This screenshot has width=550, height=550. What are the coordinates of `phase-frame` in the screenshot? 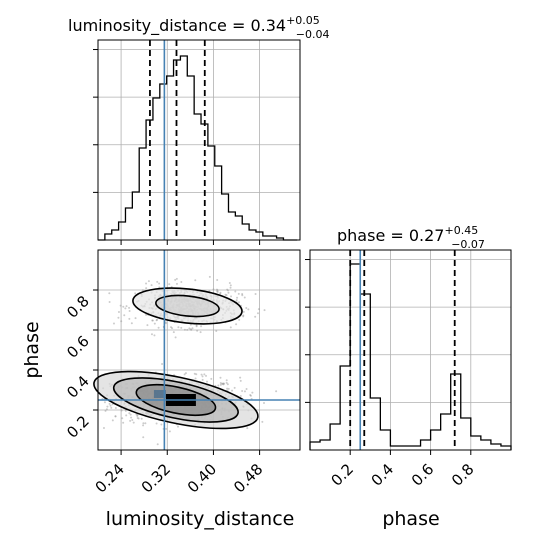 It's located at (410, 350).